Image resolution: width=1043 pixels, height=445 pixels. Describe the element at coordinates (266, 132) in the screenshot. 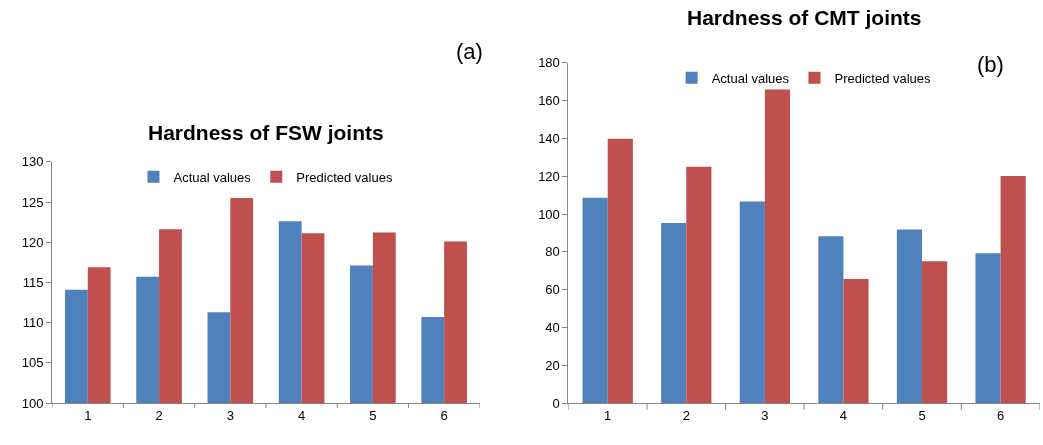

I see `chart-title: Hardness of FSW joints` at that location.